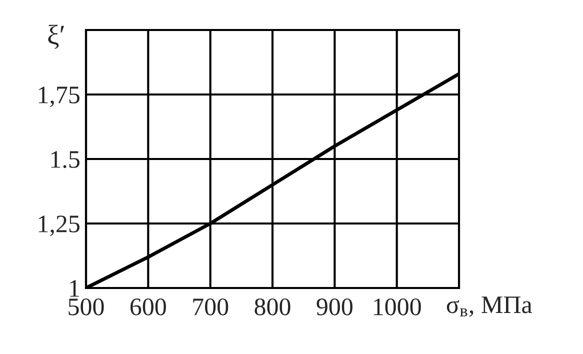  I want to click on y-tick-label: 1,25, so click(59, 226).